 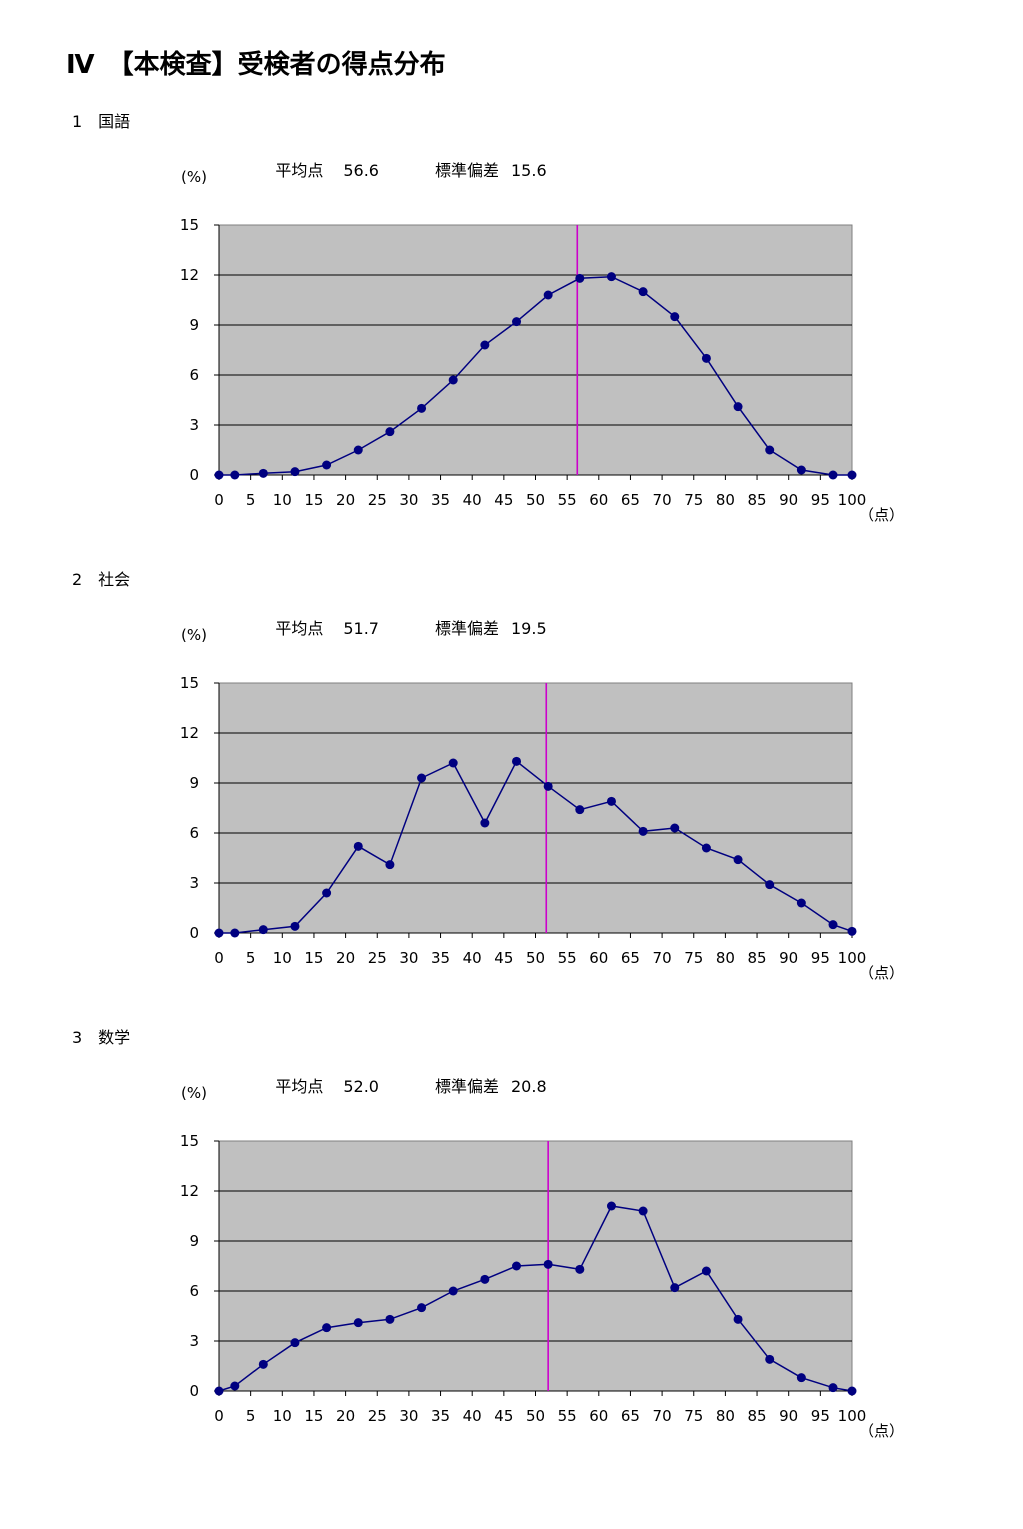 What do you see at coordinates (101, 579) in the screenshot?
I see `section-label: 2 社会` at bounding box center [101, 579].